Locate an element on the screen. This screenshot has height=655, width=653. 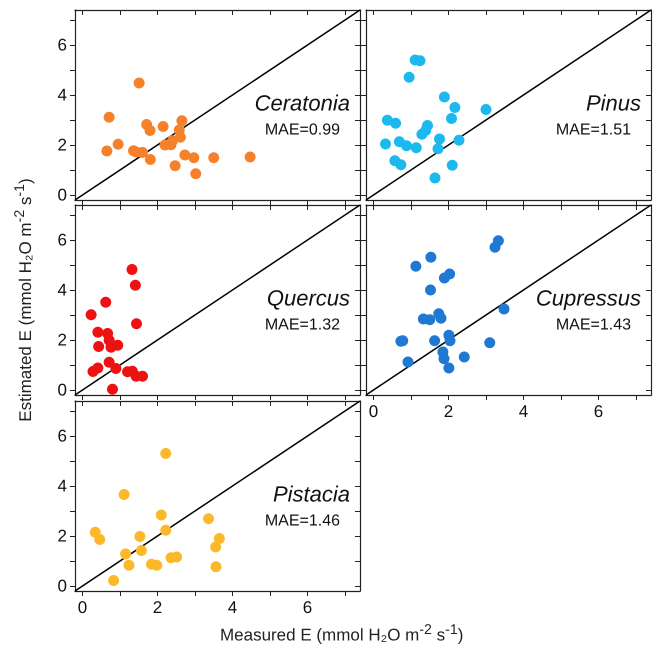
annotation: MAE=0.99 is located at coordinates (302, 130).